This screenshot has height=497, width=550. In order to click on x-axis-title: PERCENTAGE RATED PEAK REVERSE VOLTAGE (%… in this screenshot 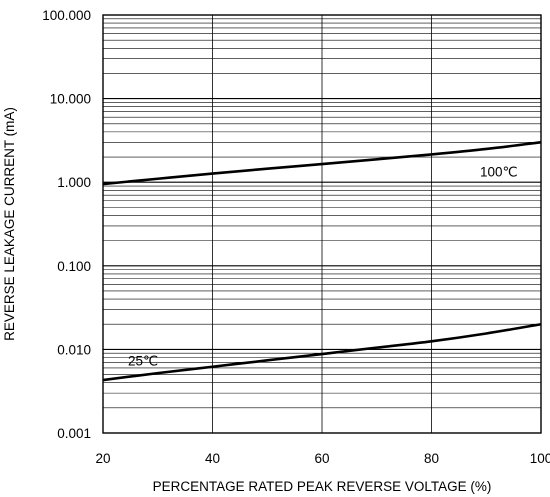, I will do `click(322, 486)`.